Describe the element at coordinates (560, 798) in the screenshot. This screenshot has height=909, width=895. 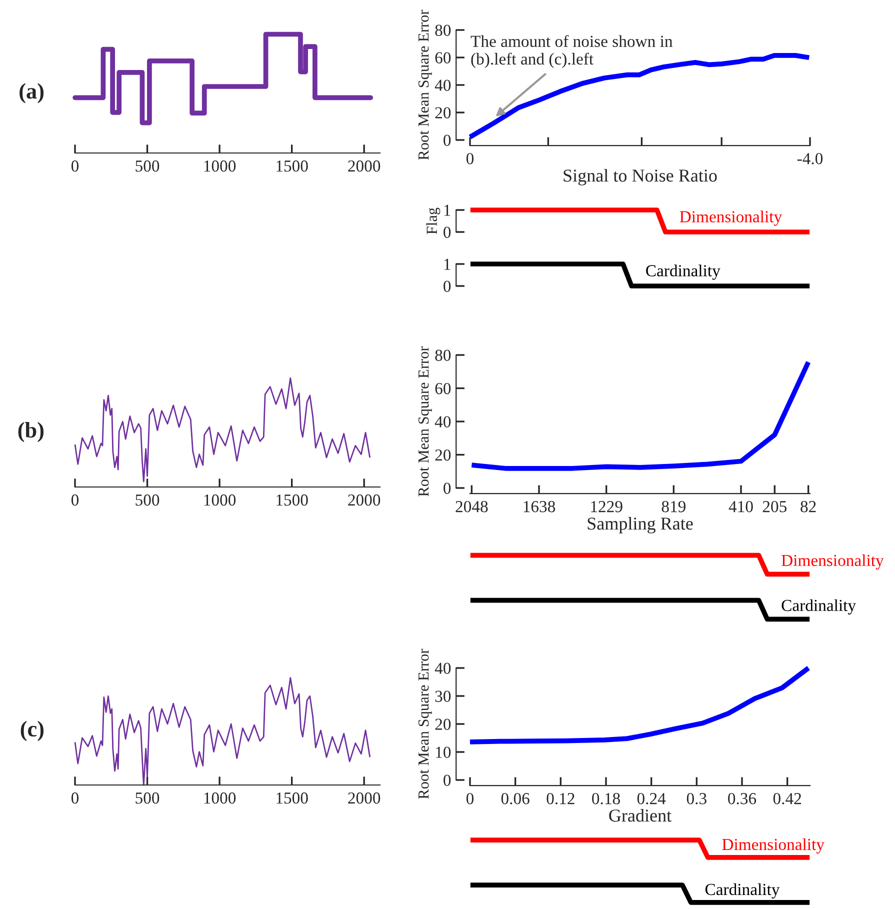
I see `x-tick-label: 0.12` at that location.